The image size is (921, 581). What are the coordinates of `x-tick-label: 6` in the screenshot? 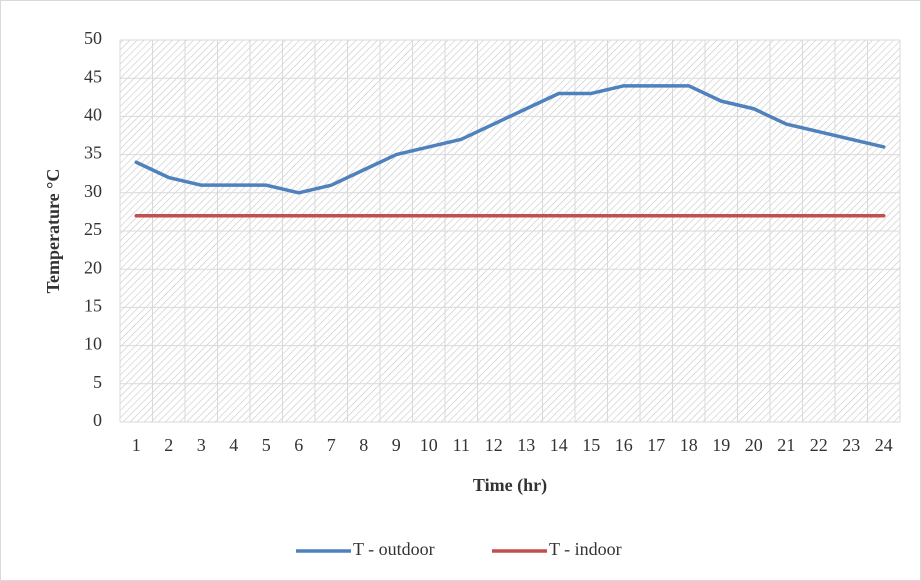 It's located at (298, 445).